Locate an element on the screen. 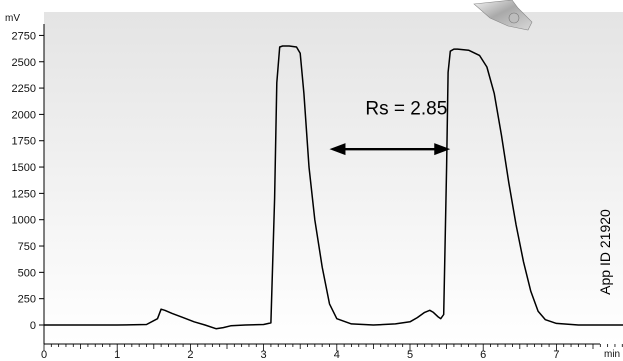  resolution-double-arrow is located at coordinates (390, 149).